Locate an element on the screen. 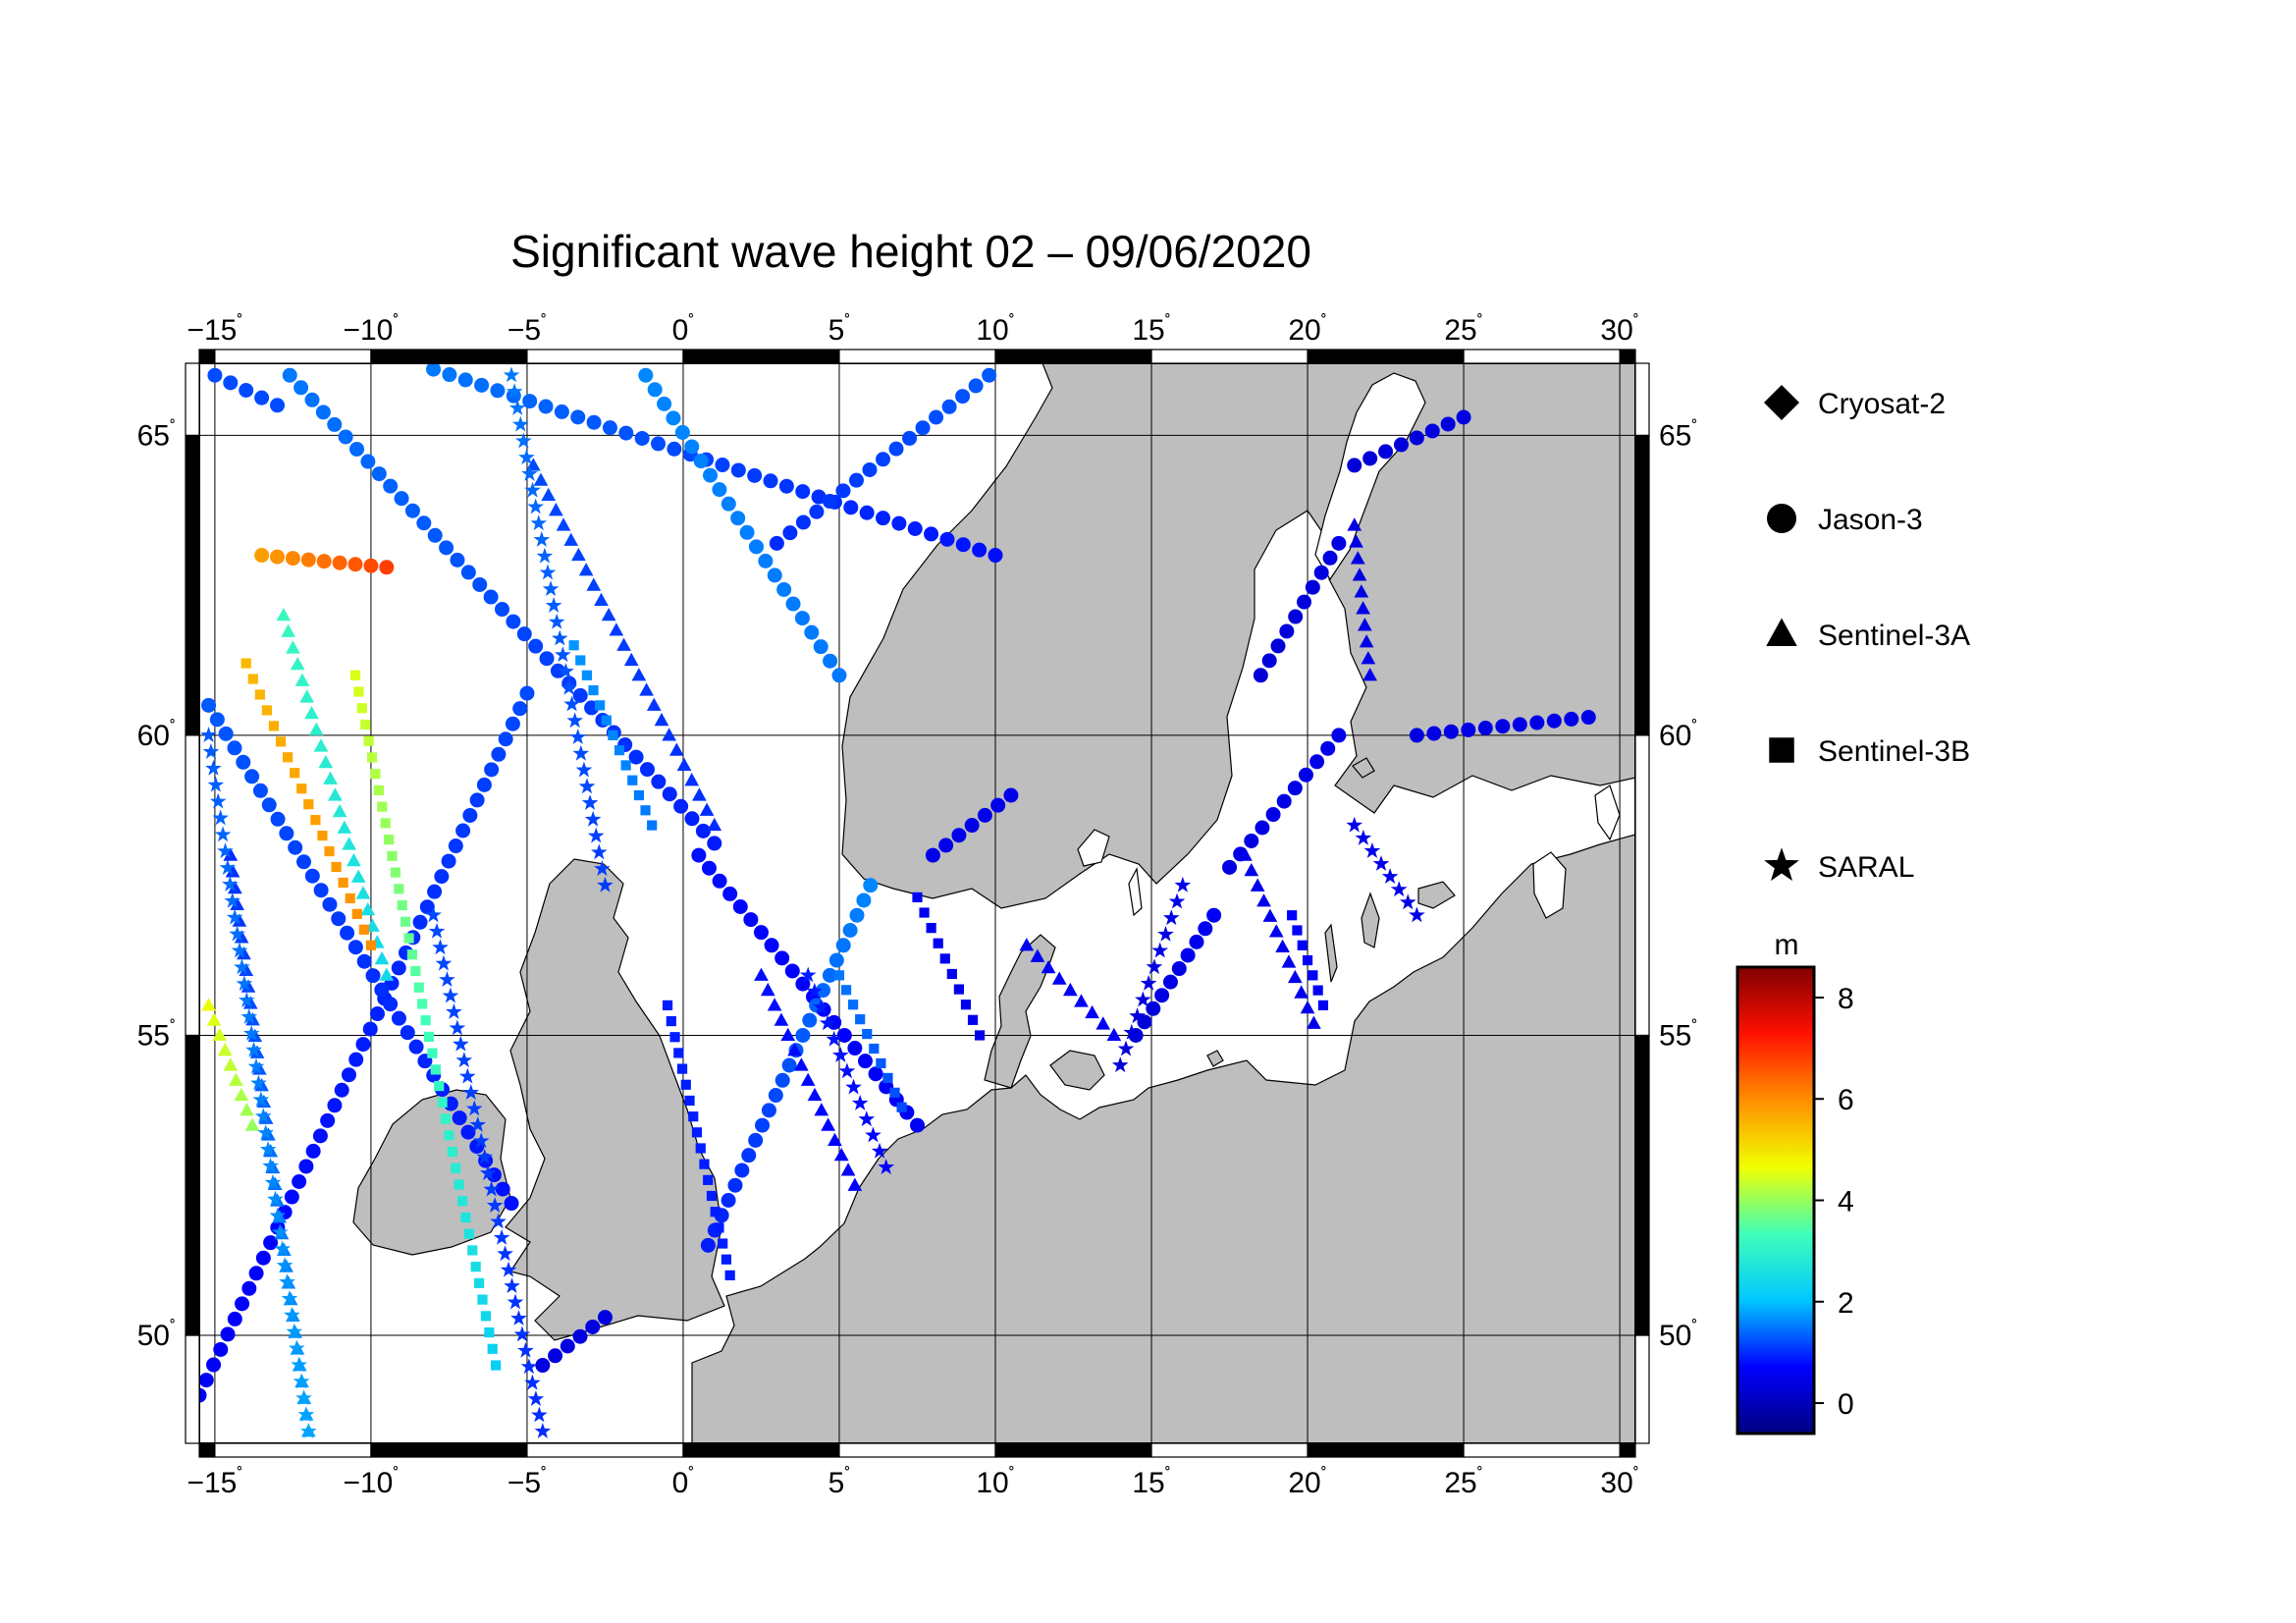  lat-tick-label: 60˚ is located at coordinates (156, 735).